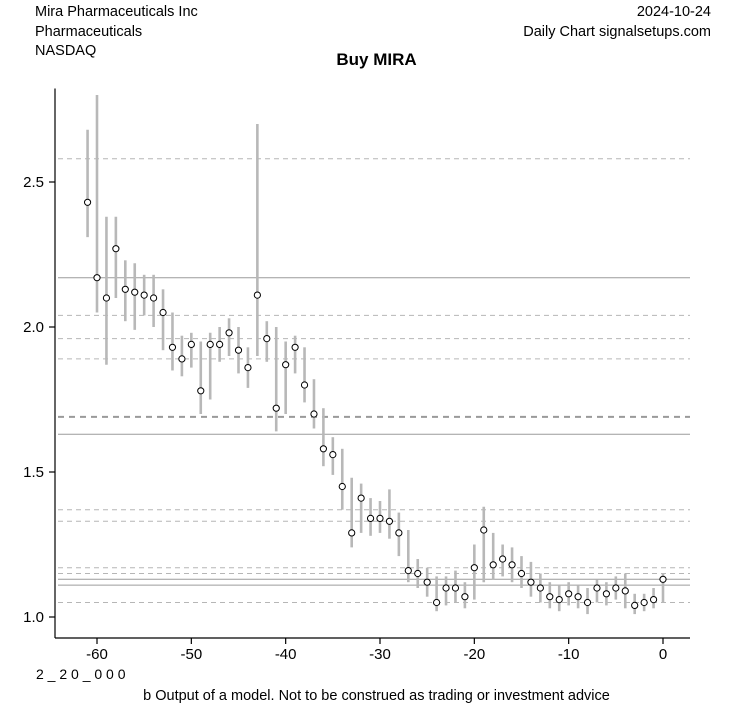 The width and height of the screenshot is (753, 708). I want to click on chart-title: Buy MIRA, so click(376, 59).